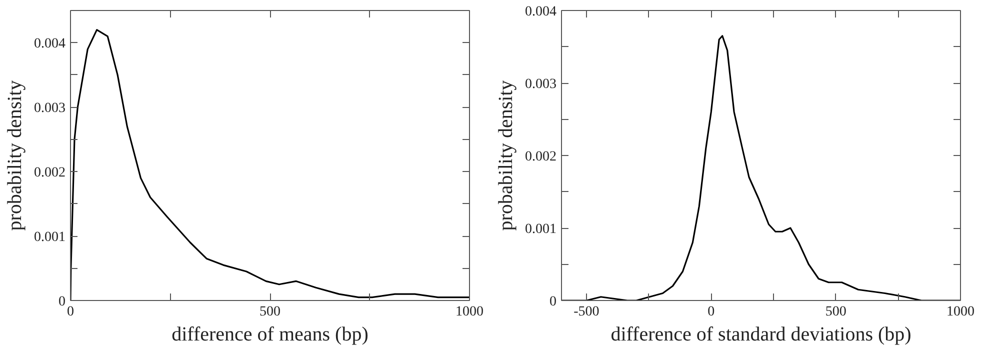 The height and width of the screenshot is (348, 982). I want to click on x-tick-label: 0, so click(711, 312).